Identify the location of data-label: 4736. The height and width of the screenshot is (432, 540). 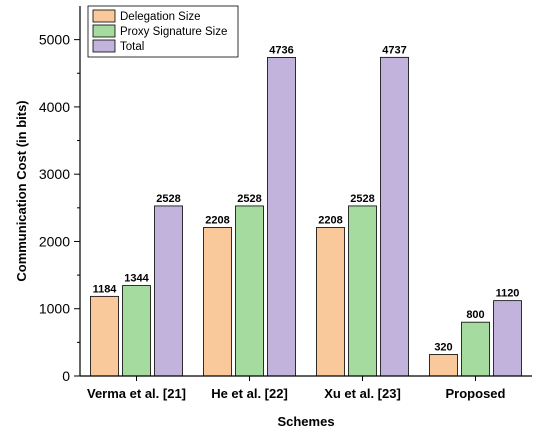
(281, 50).